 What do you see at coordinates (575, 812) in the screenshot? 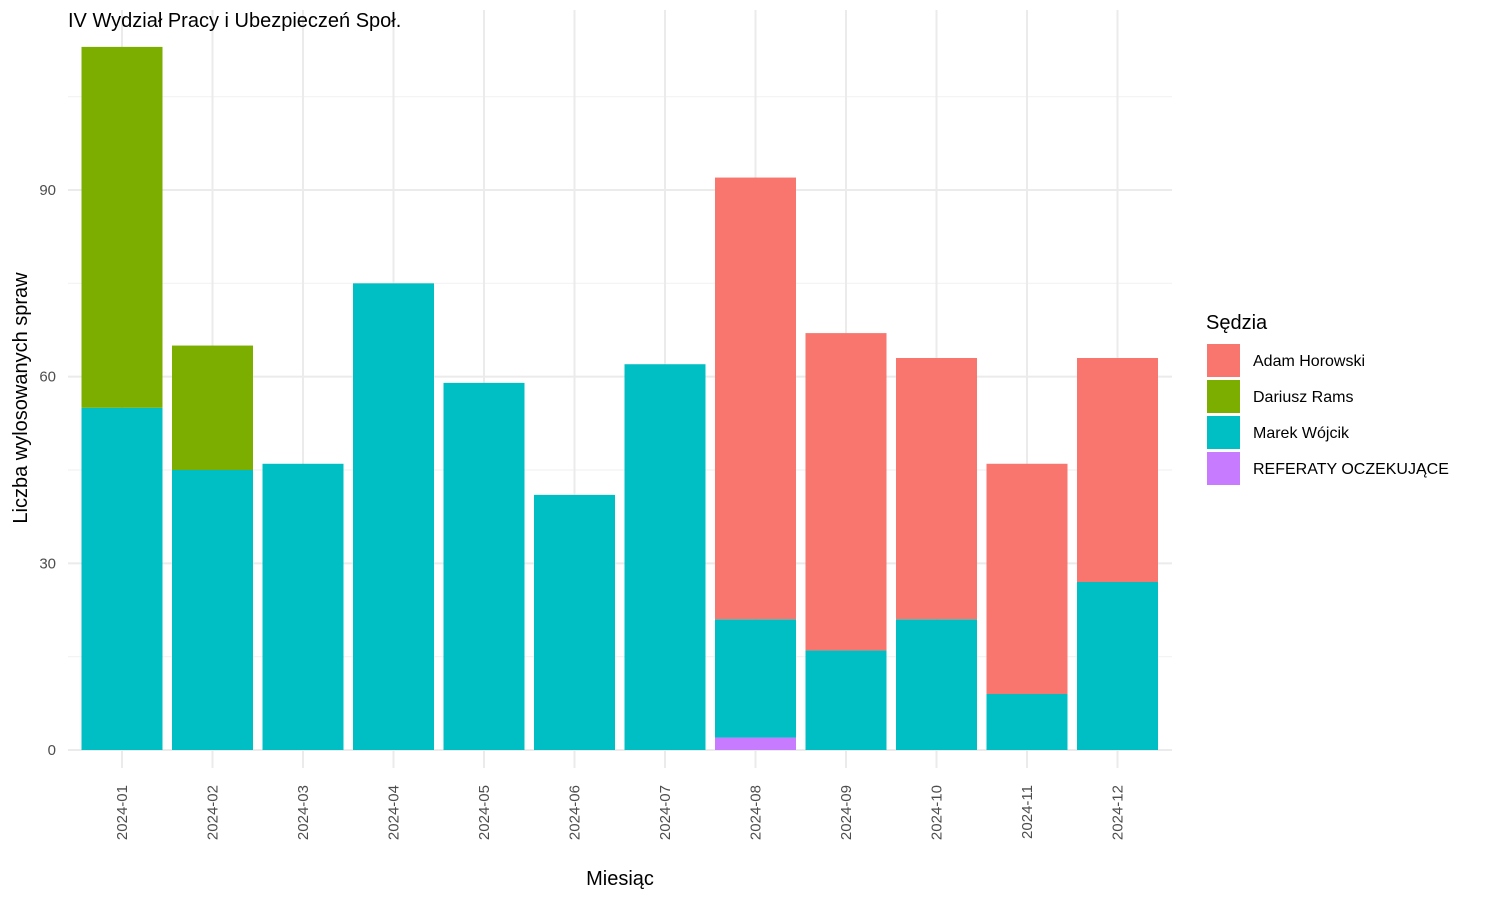
I see `x-tick-label: 2024-06` at bounding box center [575, 812].